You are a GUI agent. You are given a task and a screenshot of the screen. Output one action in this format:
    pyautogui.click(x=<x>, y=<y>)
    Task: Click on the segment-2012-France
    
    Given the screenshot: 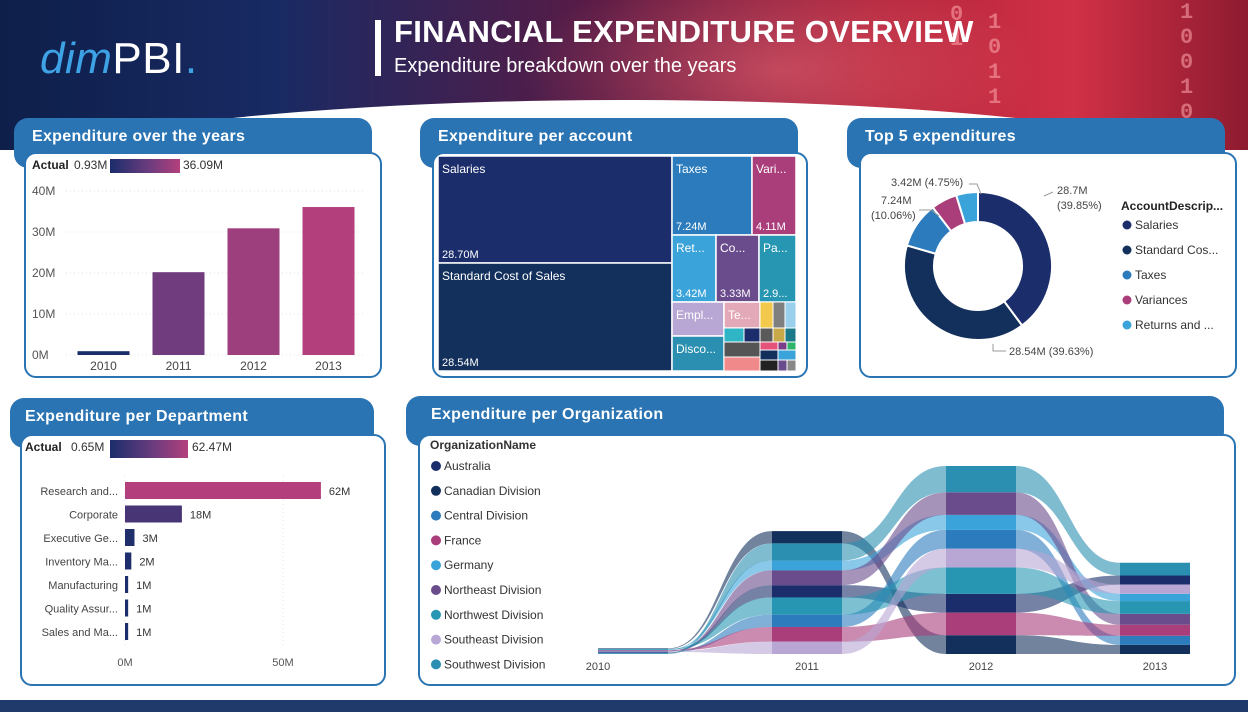 What is the action you would take?
    pyautogui.click(x=981, y=624)
    